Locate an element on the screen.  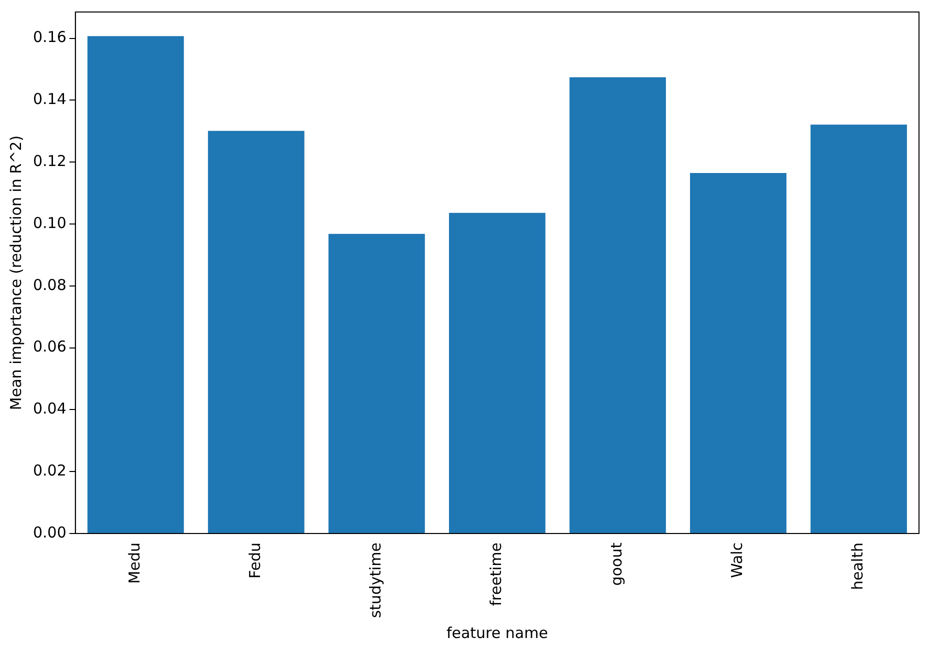
x-tick-label: Walc is located at coordinates (737, 560).